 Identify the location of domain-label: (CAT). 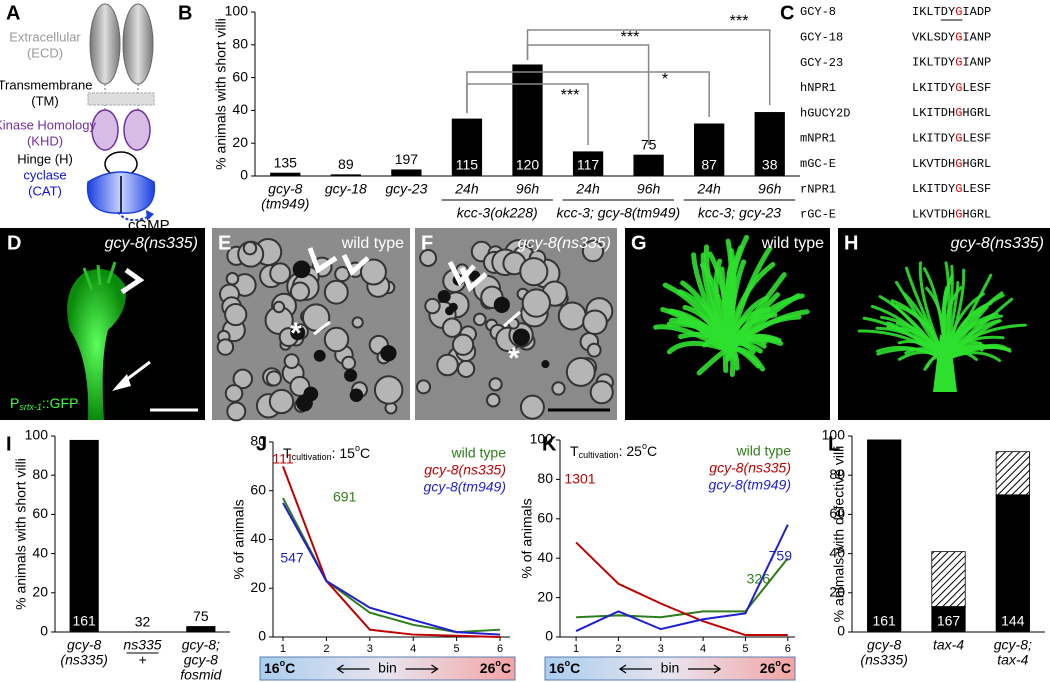
(45, 190).